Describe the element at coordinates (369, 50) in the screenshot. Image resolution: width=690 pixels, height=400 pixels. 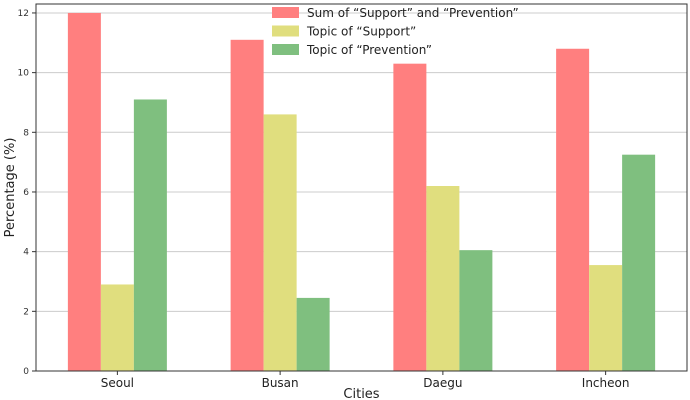
I see `legend-label-3: Topic of “Prevention”` at that location.